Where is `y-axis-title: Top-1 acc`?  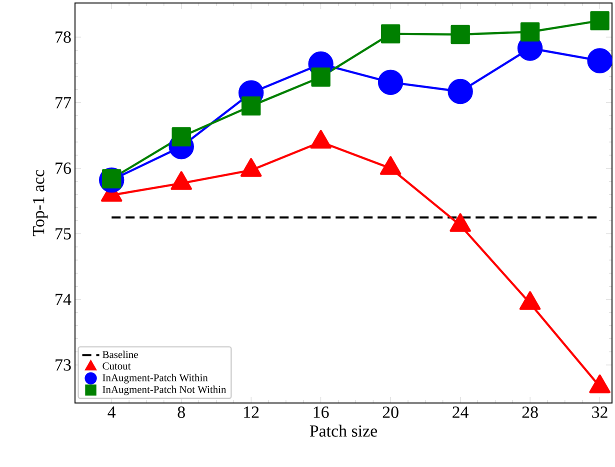 y-axis-title: Top-1 acc is located at coordinates (40, 203).